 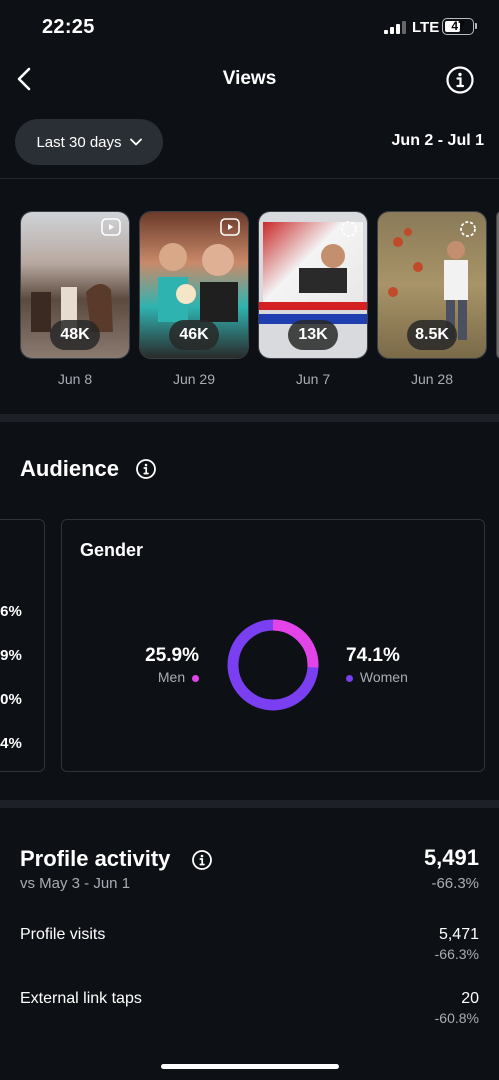 I want to click on age-card-partial, so click(x=22, y=645).